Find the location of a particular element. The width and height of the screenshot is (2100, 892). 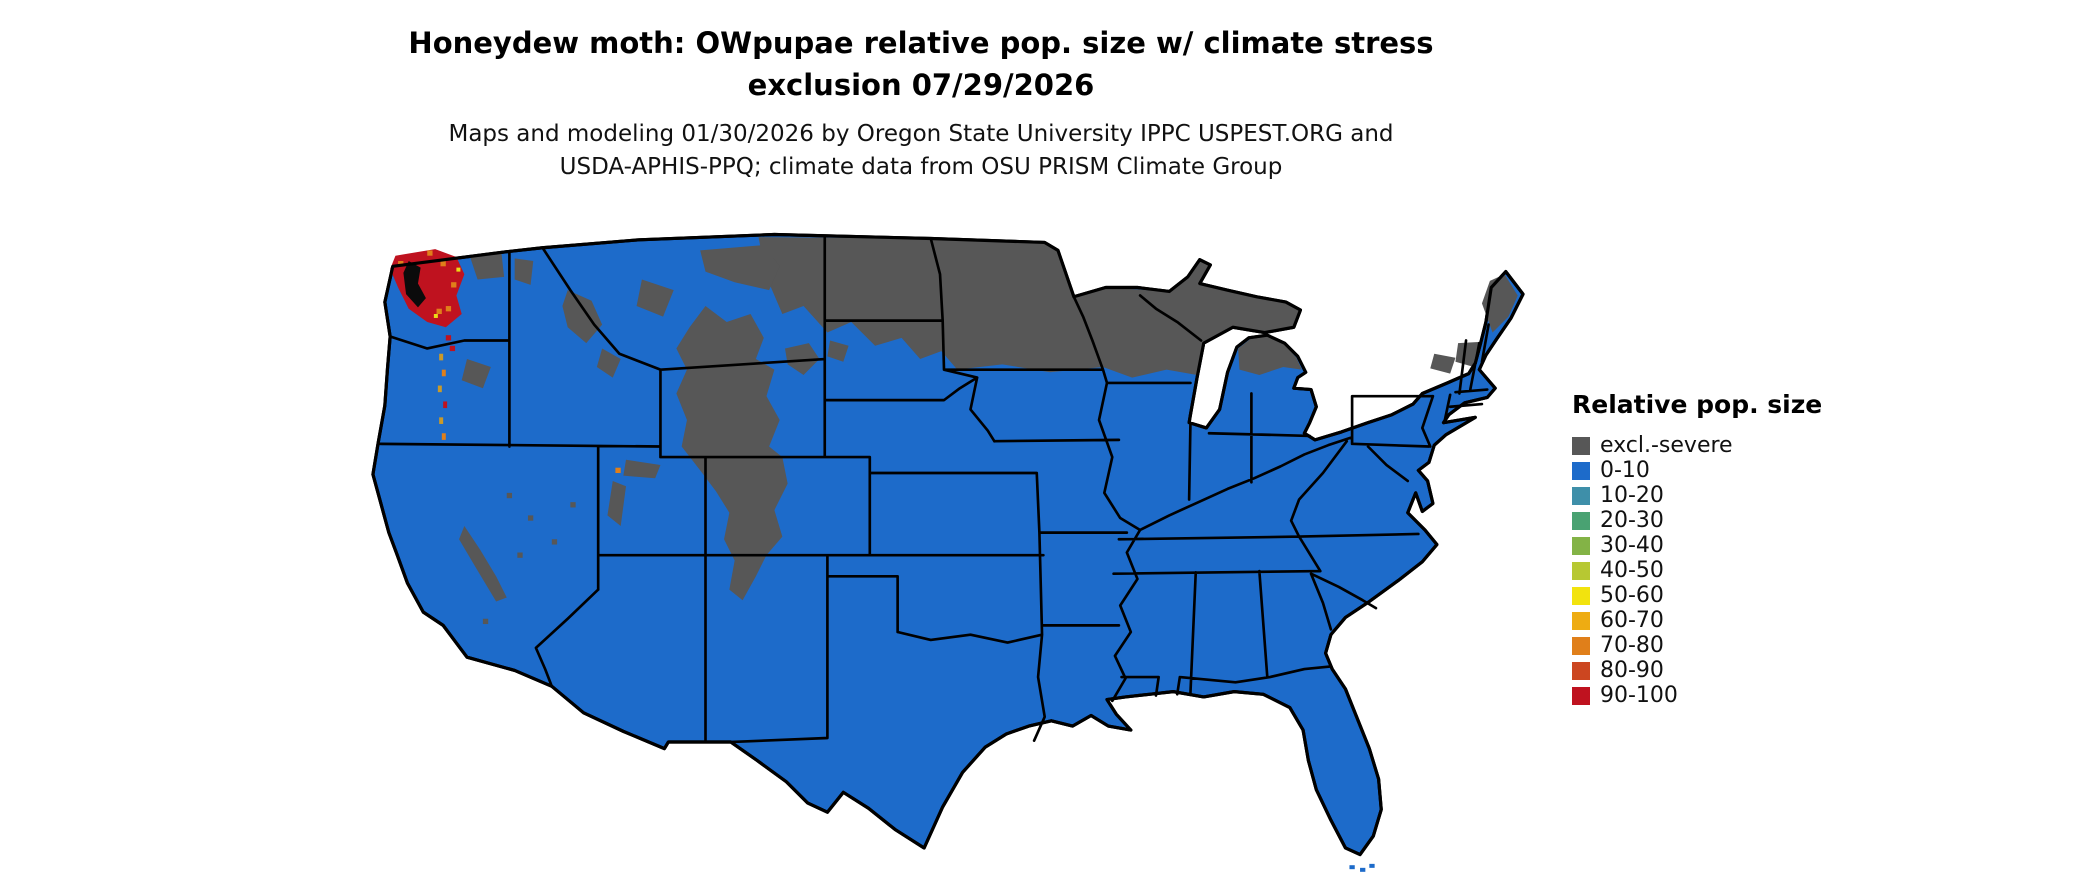

legend-row: 20-30 is located at coordinates (1697, 520).